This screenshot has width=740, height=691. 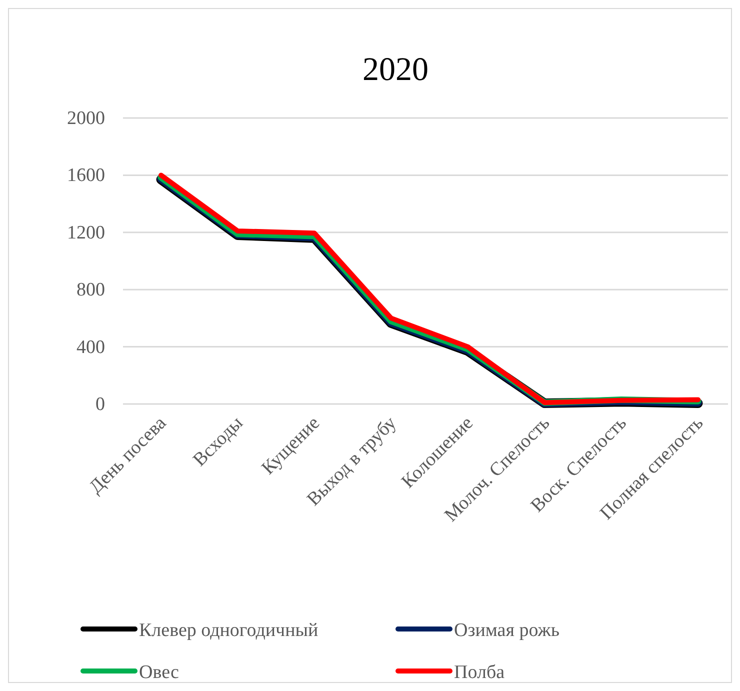 What do you see at coordinates (86, 118) in the screenshot?
I see `y-tick-label: 2000` at bounding box center [86, 118].